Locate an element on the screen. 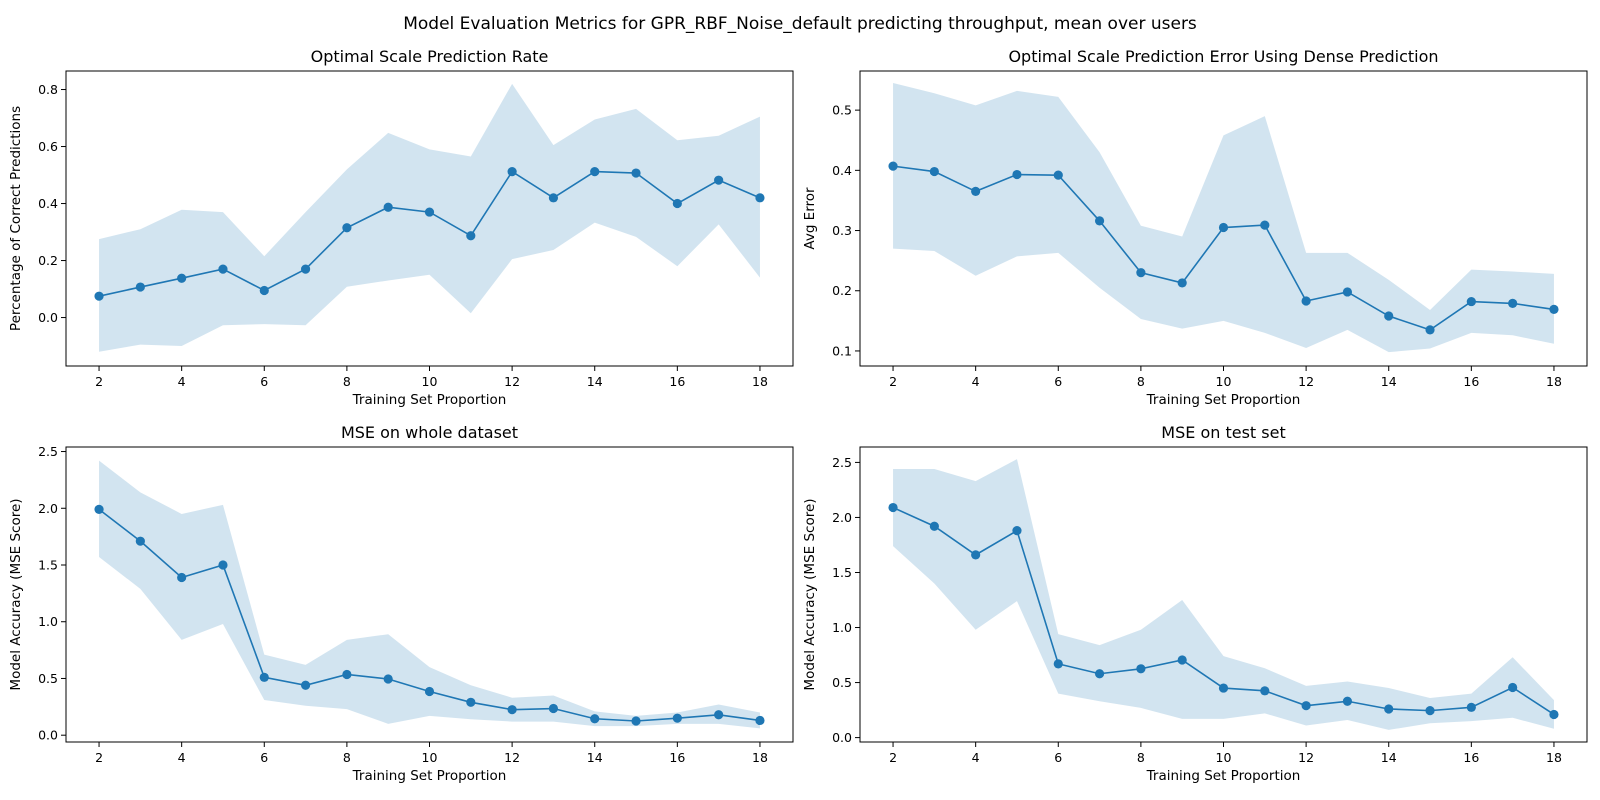  y-tick-label: 1.0 is located at coordinates (842, 627).